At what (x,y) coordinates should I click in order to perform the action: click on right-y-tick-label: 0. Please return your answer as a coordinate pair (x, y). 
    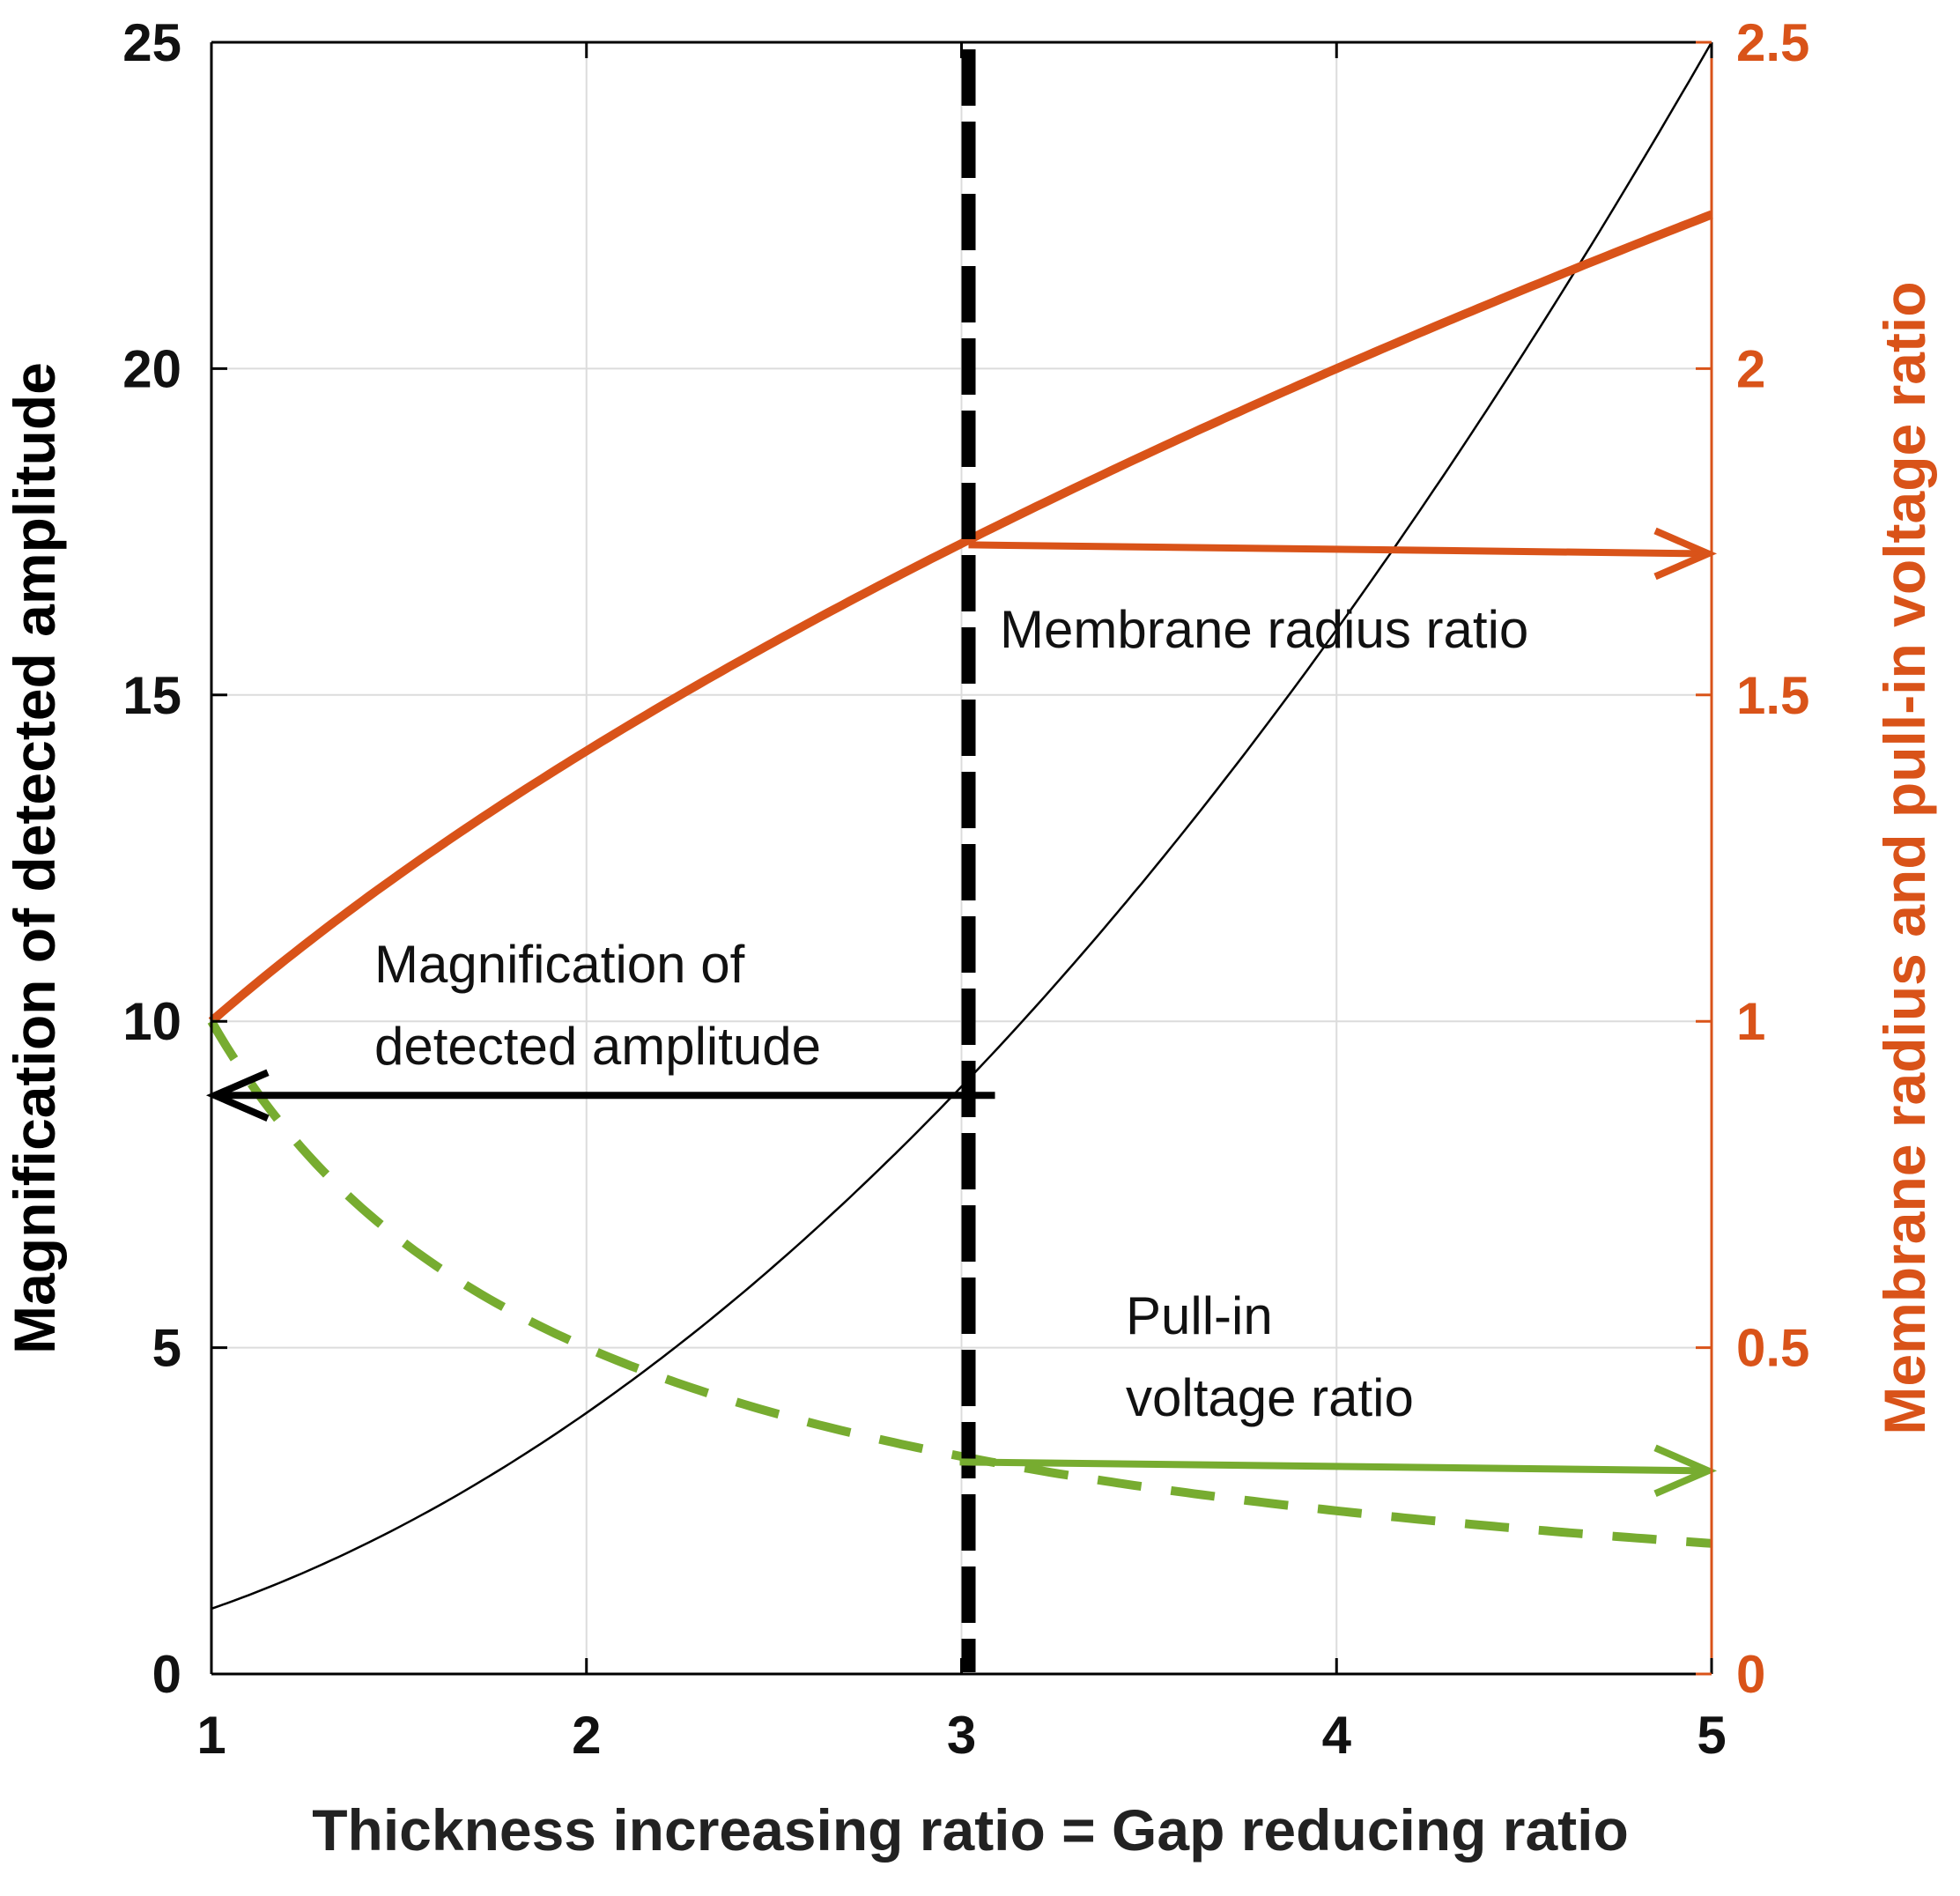
    Looking at the image, I should click on (1750, 1674).